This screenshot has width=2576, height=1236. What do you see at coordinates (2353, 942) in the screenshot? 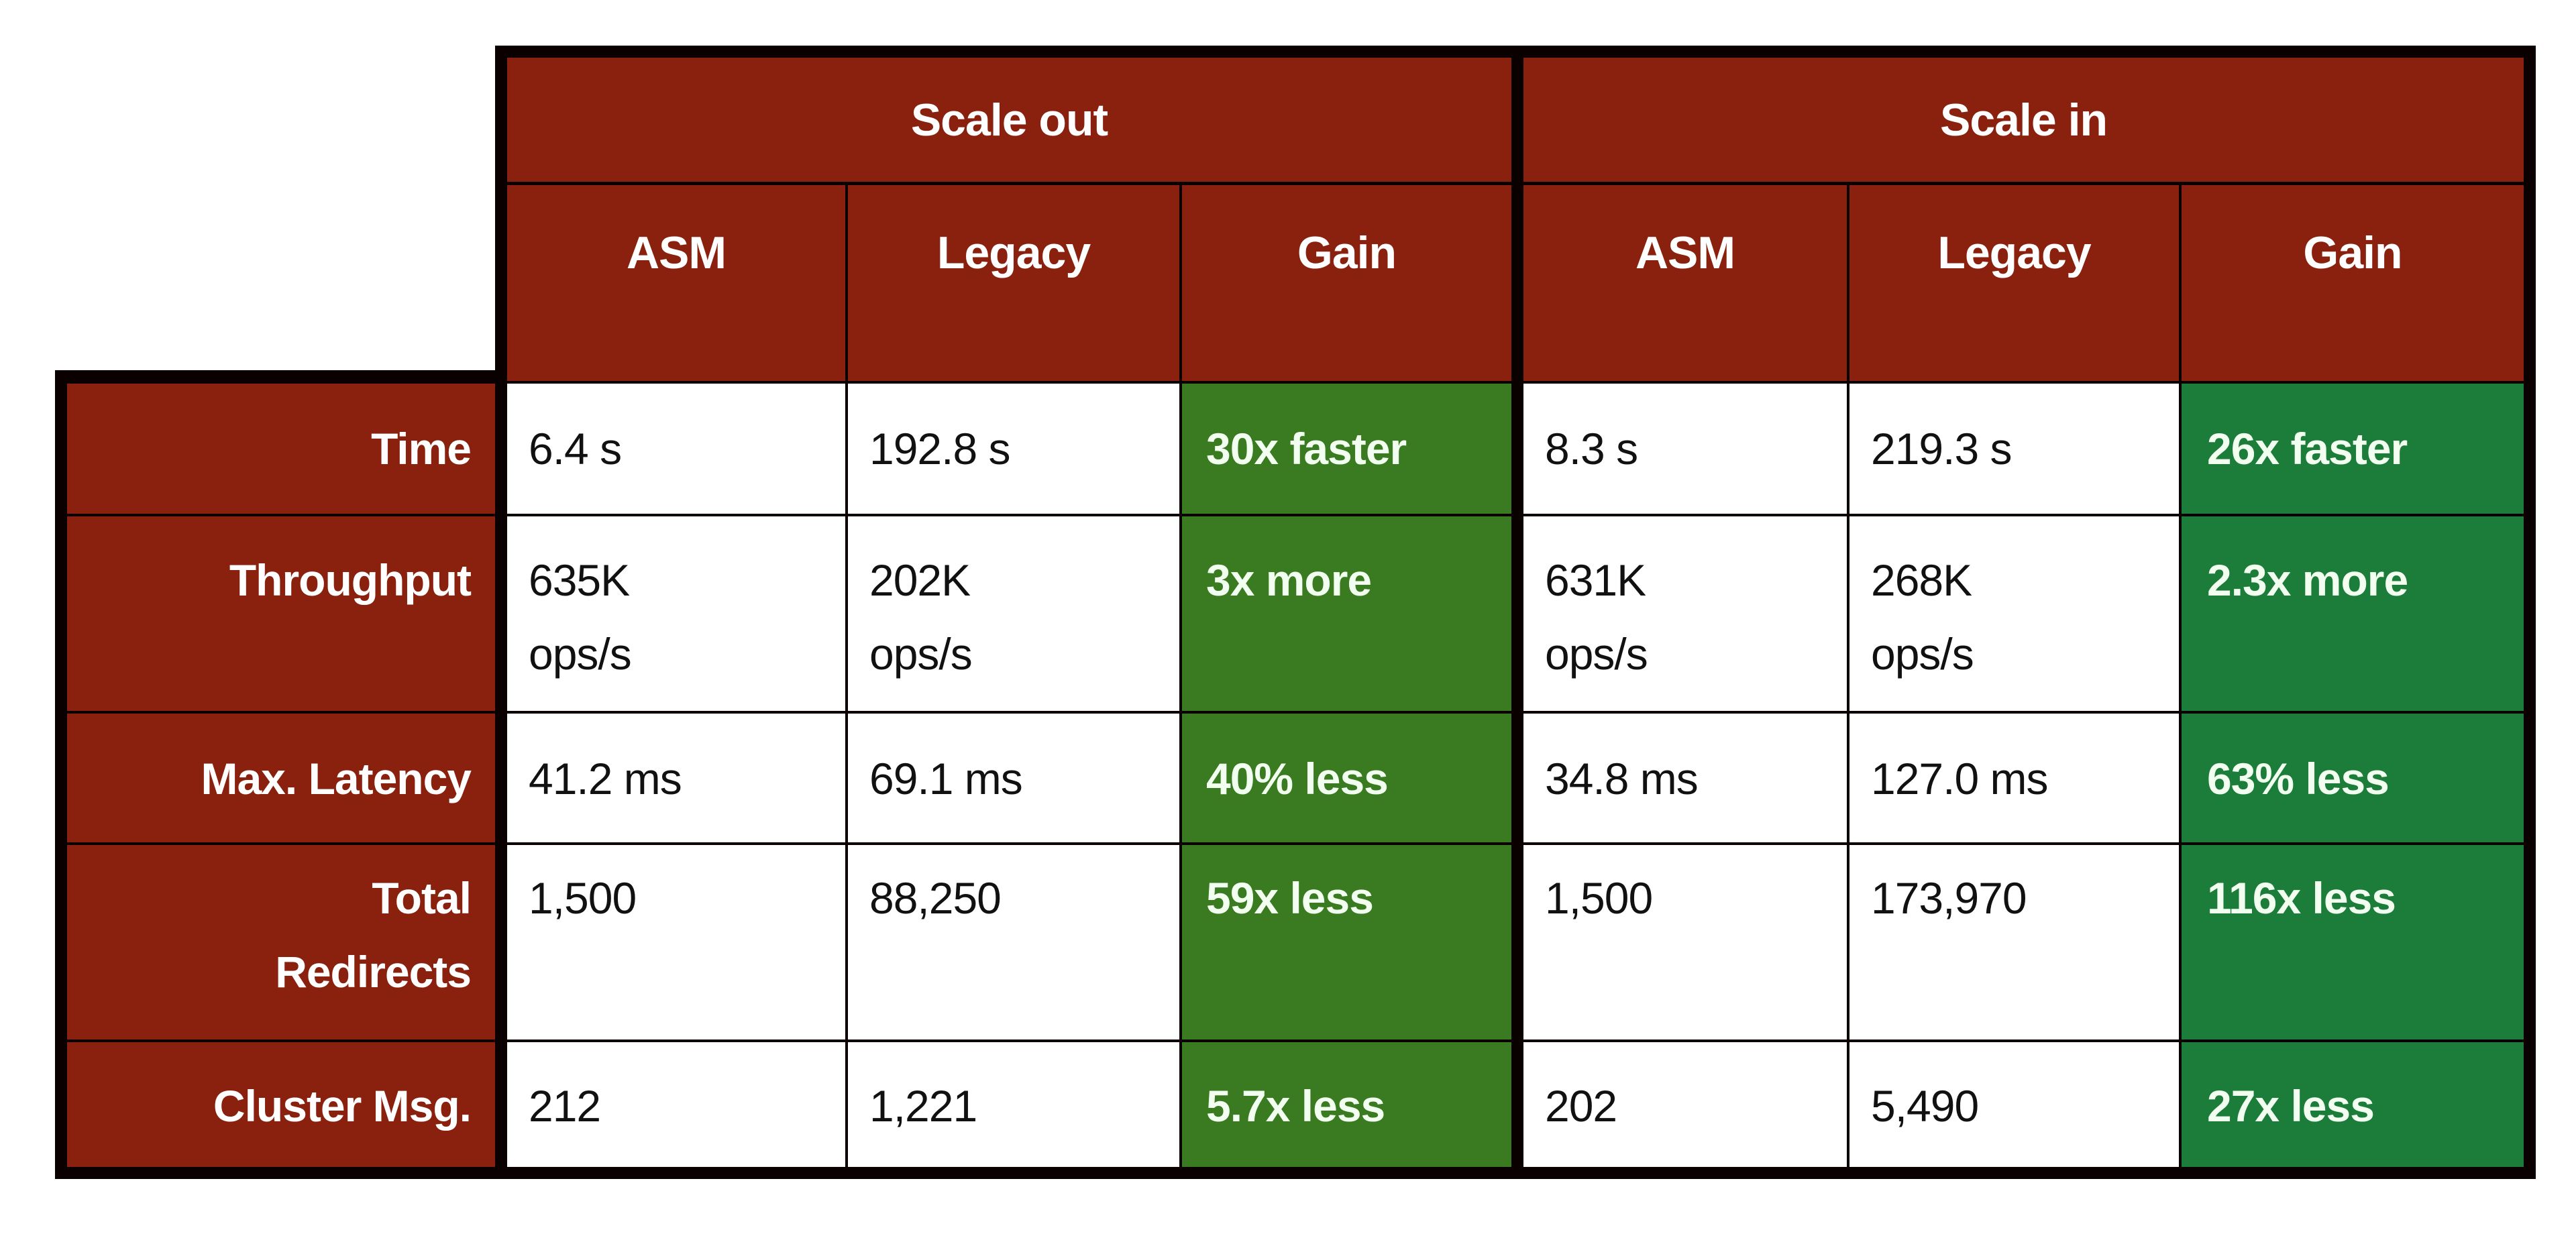
I see `cell-redirects-scale-in-gain: 116x less` at bounding box center [2353, 942].